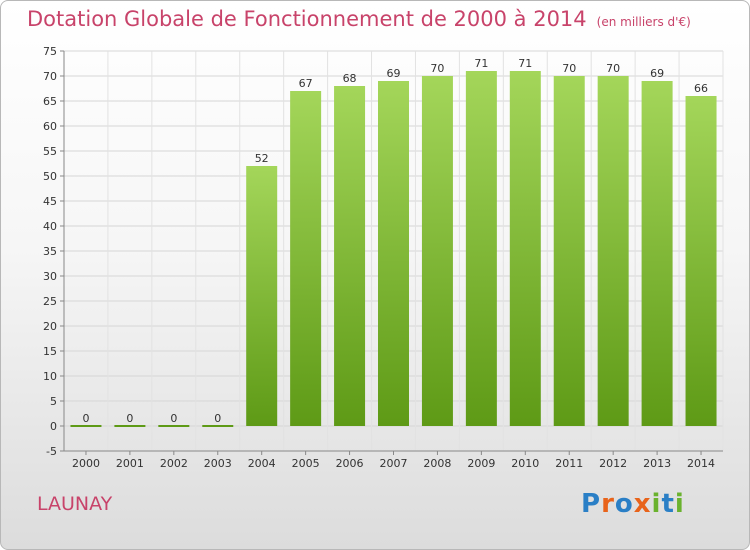 This screenshot has width=750, height=550. What do you see at coordinates (350, 256) in the screenshot?
I see `bar-2006` at bounding box center [350, 256].